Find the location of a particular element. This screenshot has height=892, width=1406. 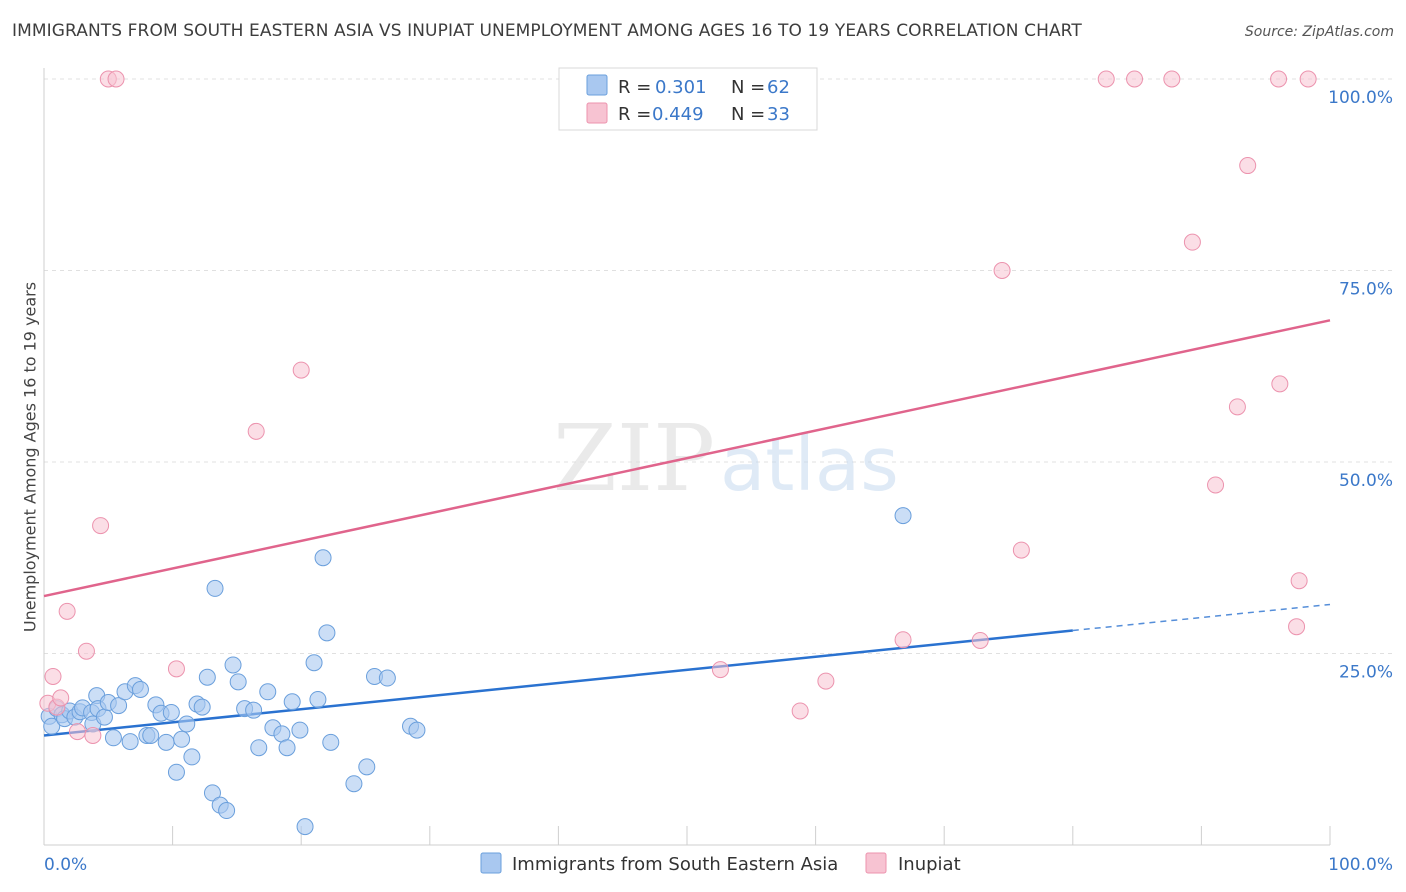

y-tick-label: 75.0% is located at coordinates (1366, 290).